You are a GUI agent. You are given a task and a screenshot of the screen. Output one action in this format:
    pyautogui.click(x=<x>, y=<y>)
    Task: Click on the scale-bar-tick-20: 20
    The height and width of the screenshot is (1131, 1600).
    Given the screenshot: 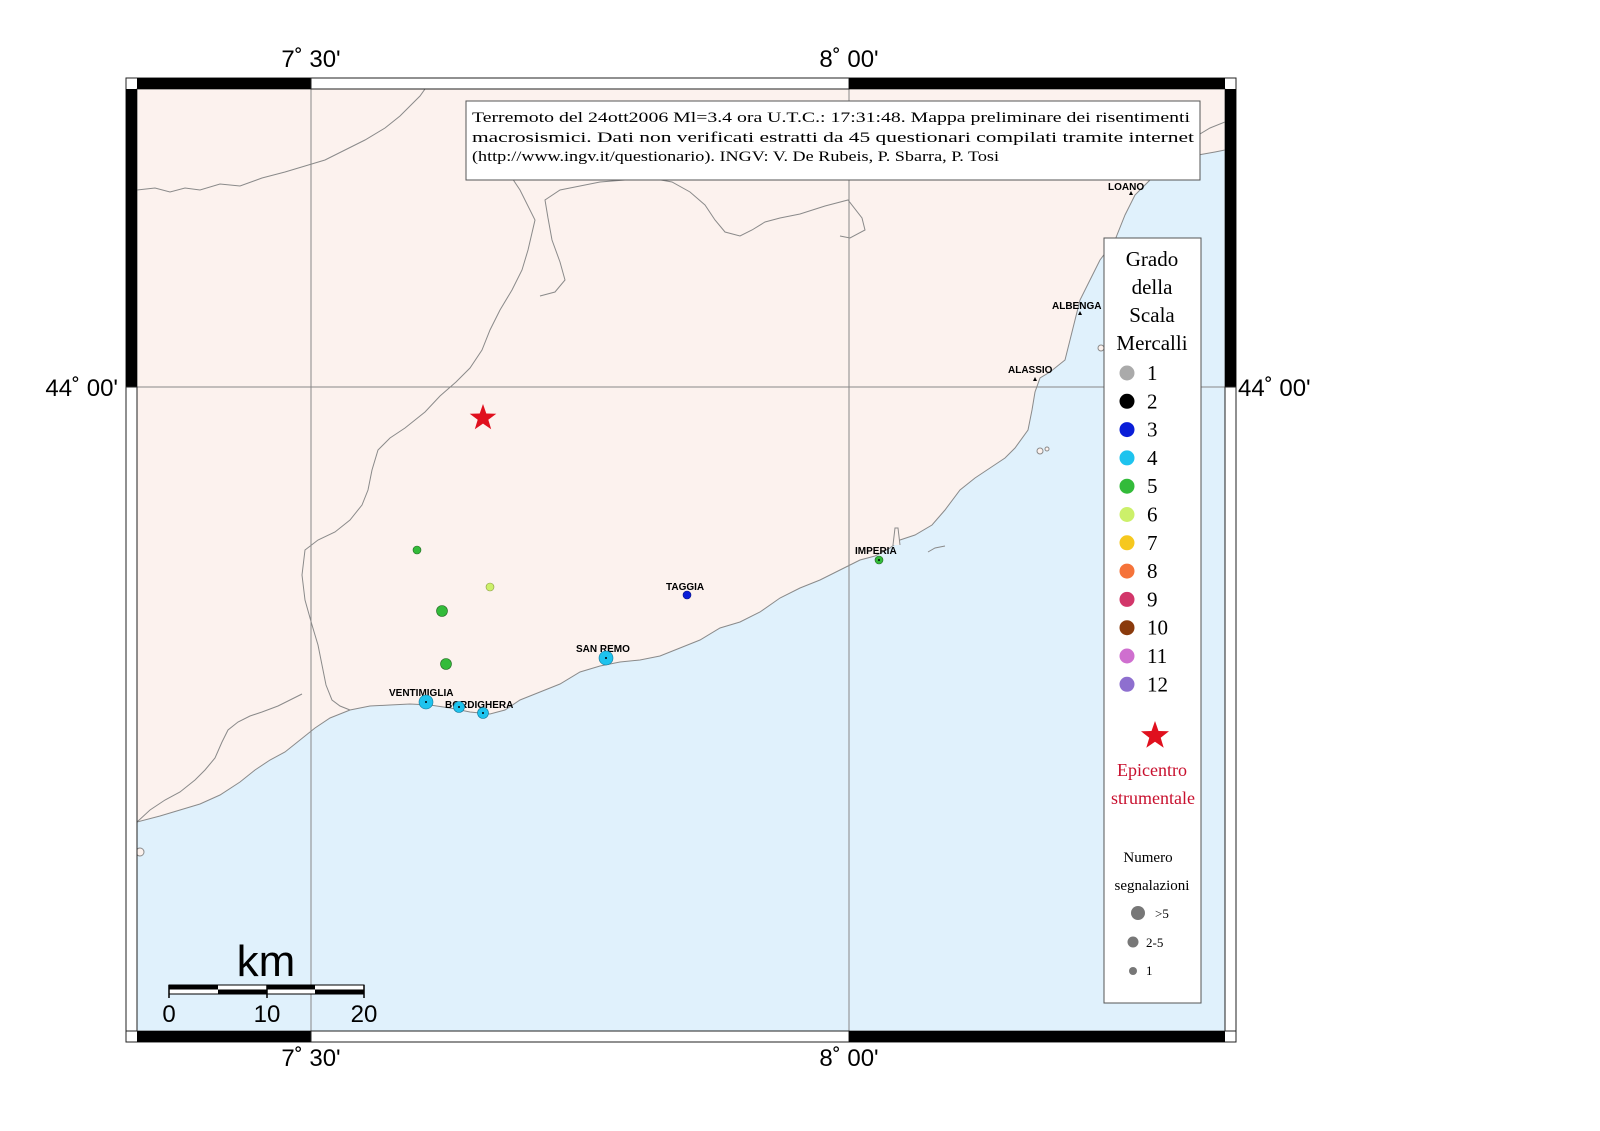 What is the action you would take?
    pyautogui.click(x=364, y=1014)
    